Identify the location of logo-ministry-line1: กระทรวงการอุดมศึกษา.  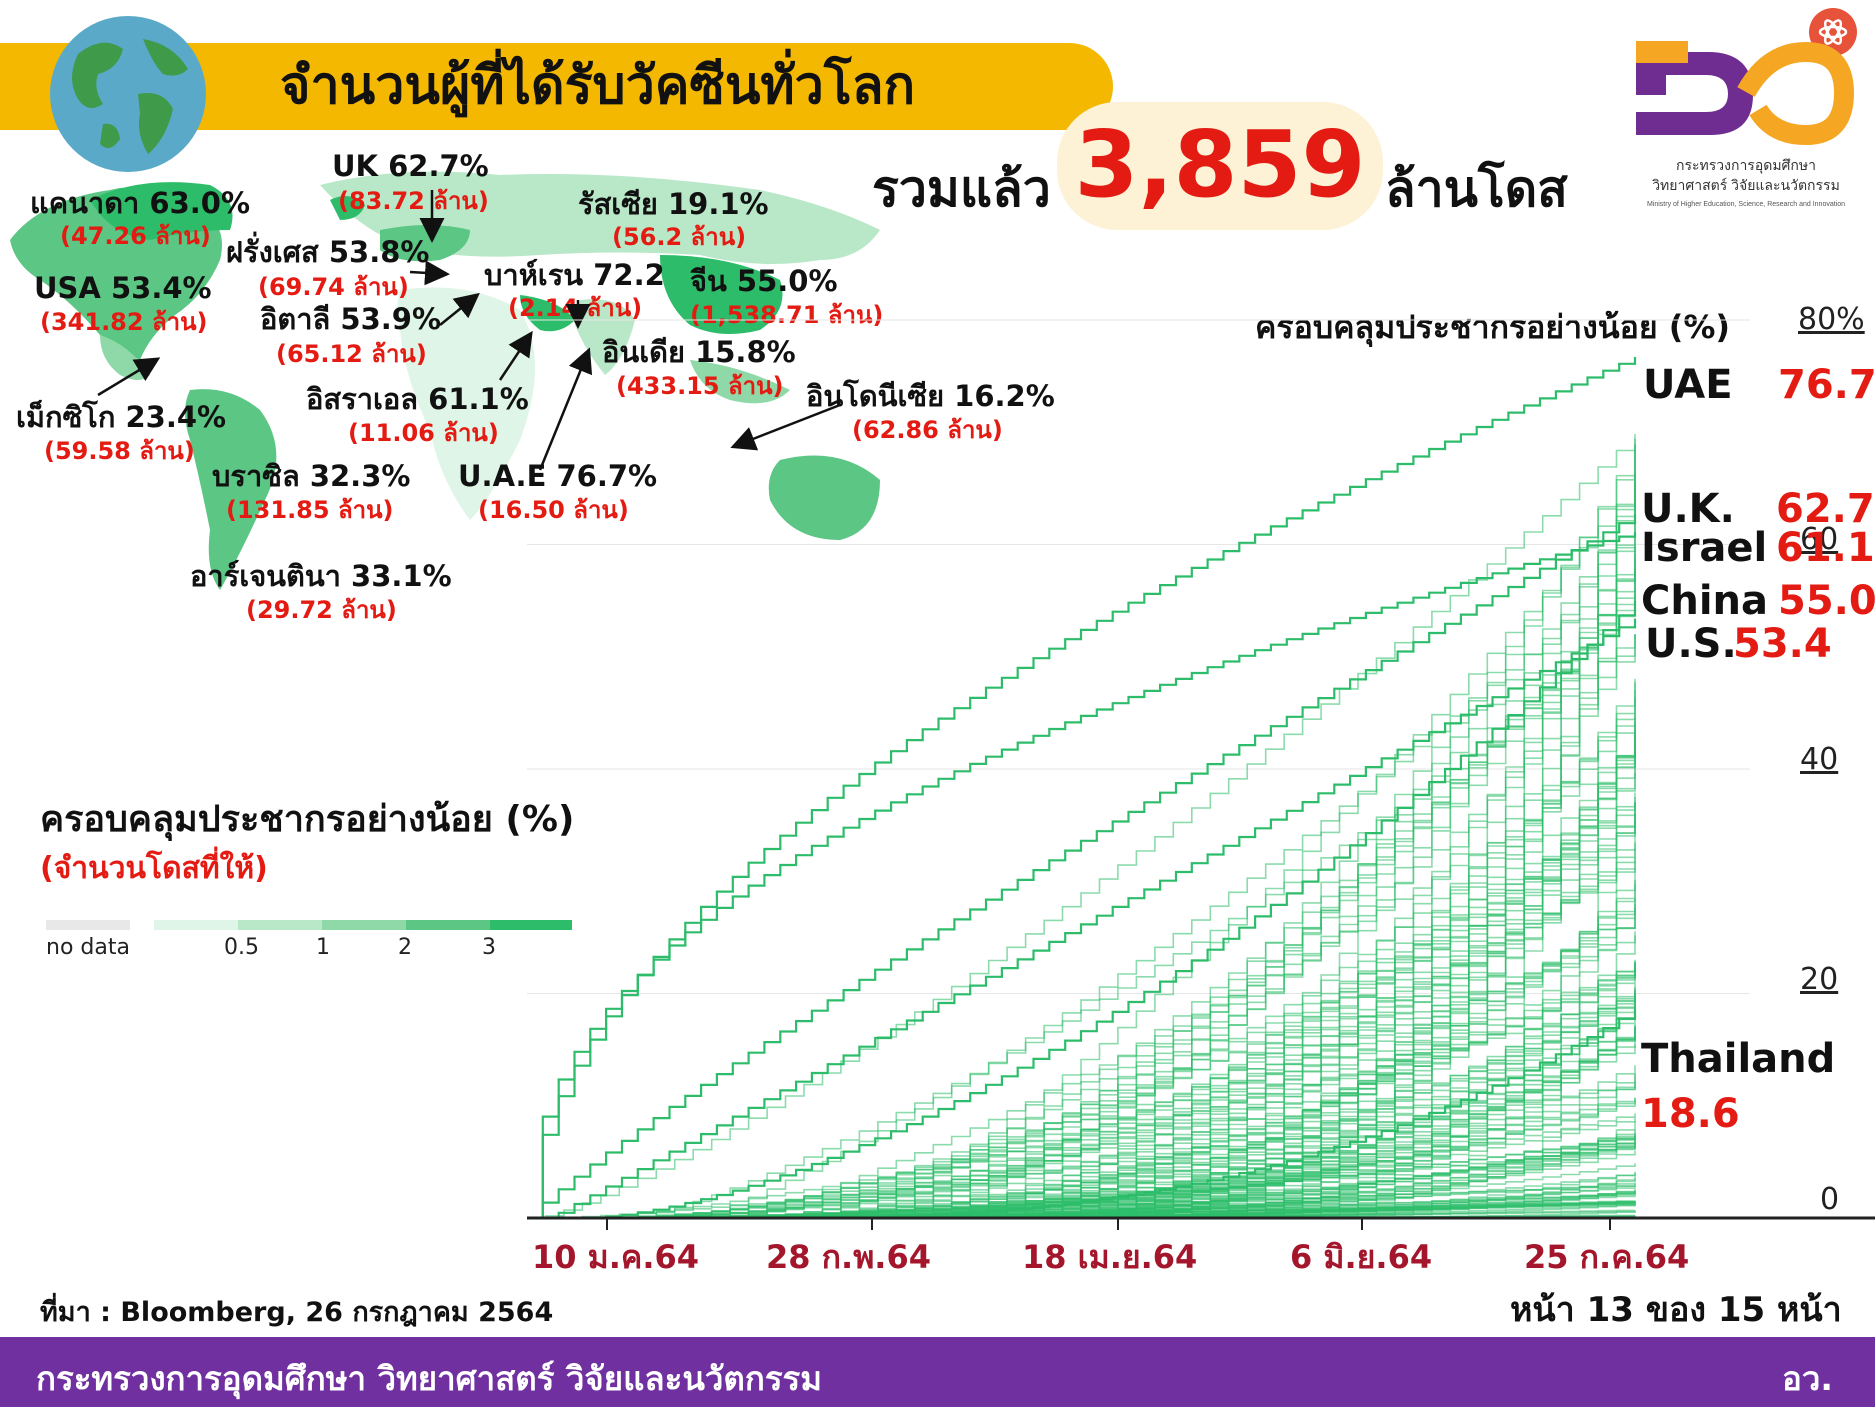
(1746, 165).